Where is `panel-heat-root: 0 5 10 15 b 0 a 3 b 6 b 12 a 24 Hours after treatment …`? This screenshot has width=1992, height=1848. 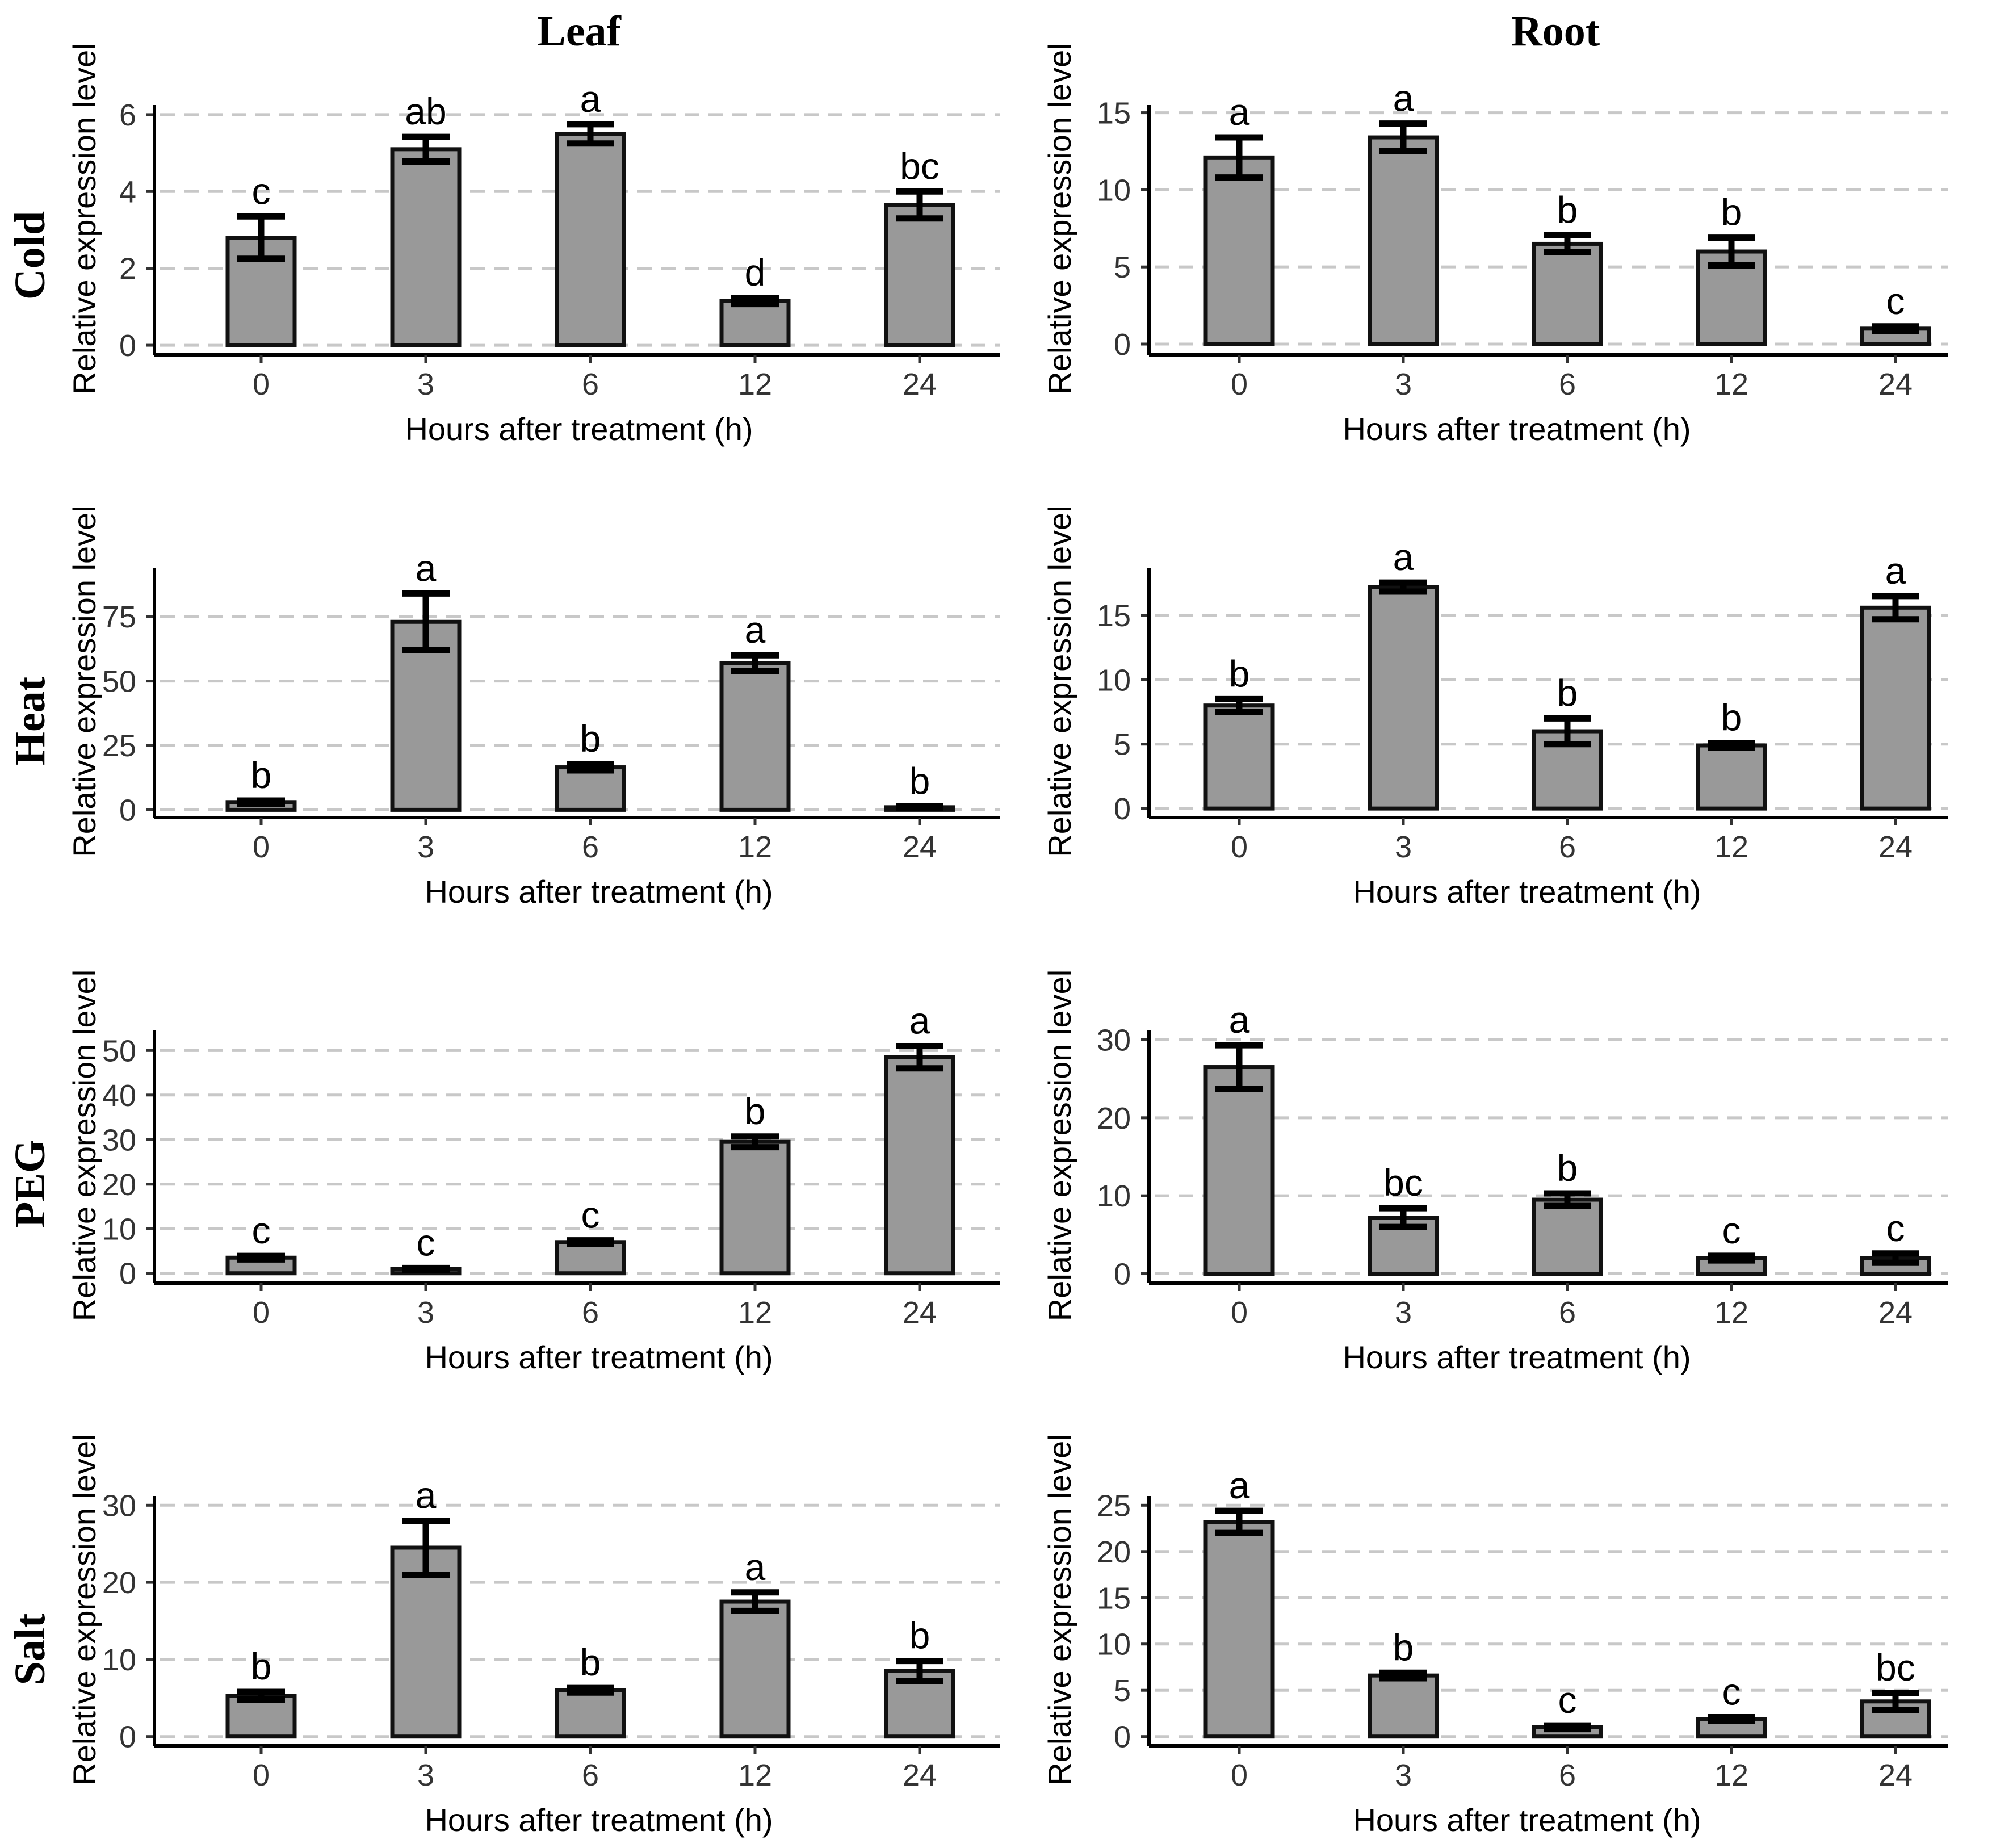 panel-heat-root: 0 5 10 15 b 0 a 3 b 6 b 12 a 24 Hours after treatment … is located at coordinates (1495, 707).